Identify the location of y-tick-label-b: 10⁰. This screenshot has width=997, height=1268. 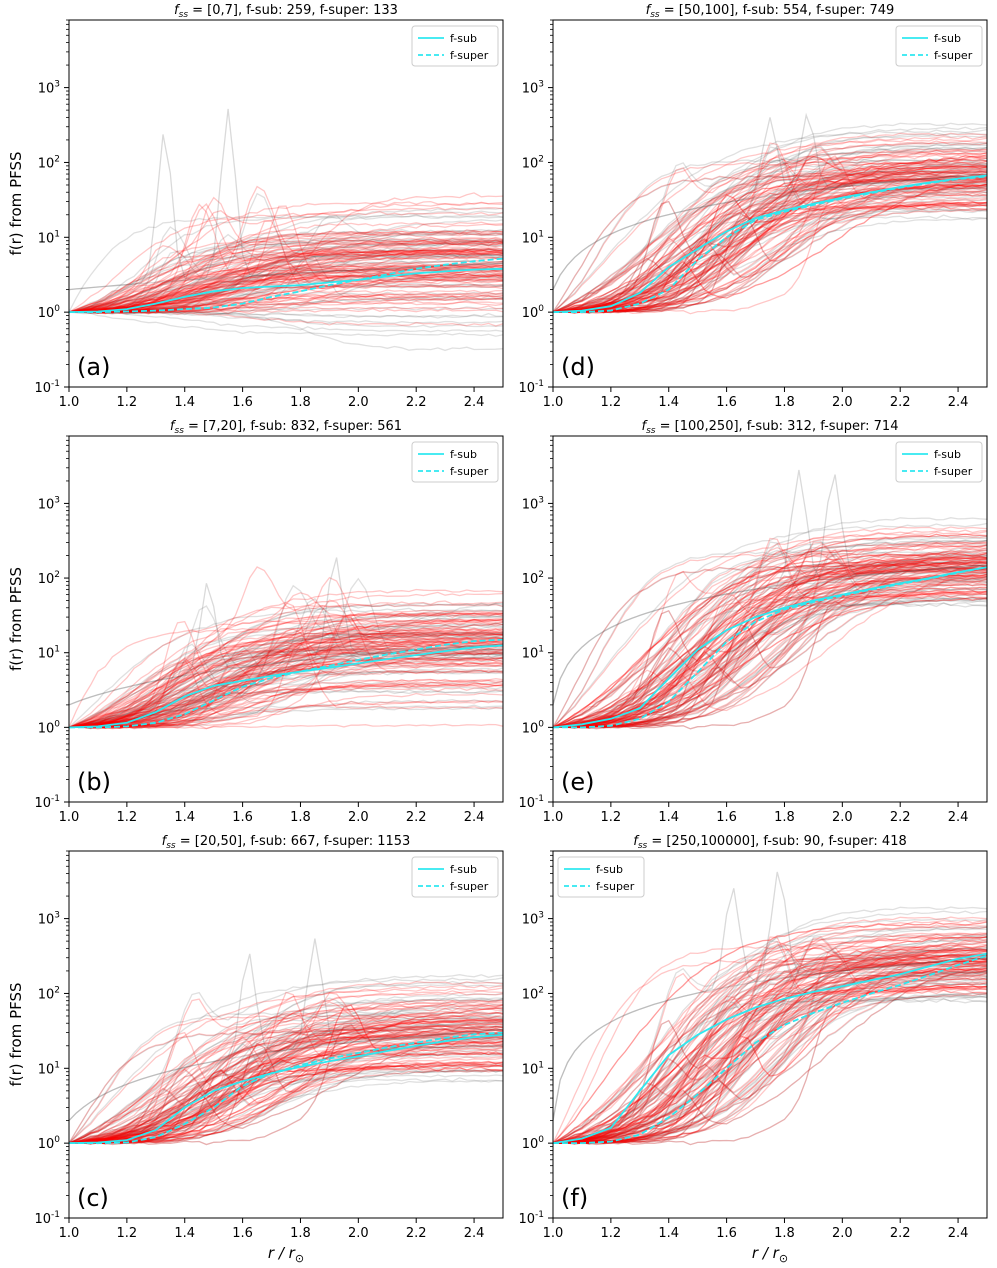
(49, 727).